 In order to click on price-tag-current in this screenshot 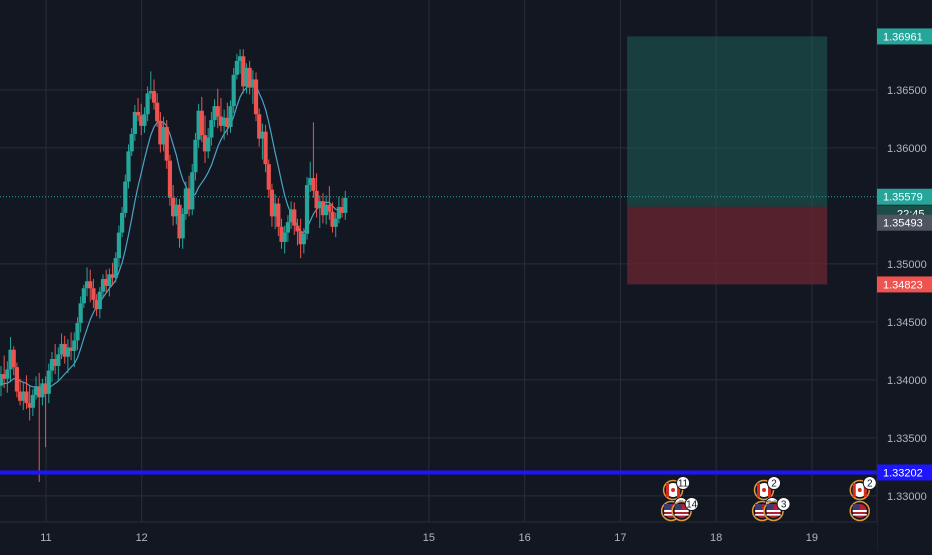, I will do `click(904, 196)`.